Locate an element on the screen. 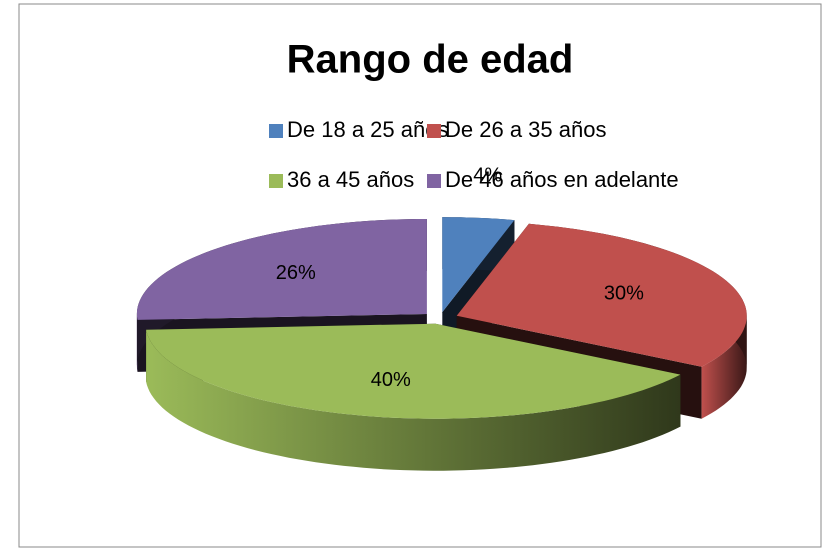 The width and height of the screenshot is (840, 552). legend-label: 36 a 45 años is located at coordinates (350, 179).